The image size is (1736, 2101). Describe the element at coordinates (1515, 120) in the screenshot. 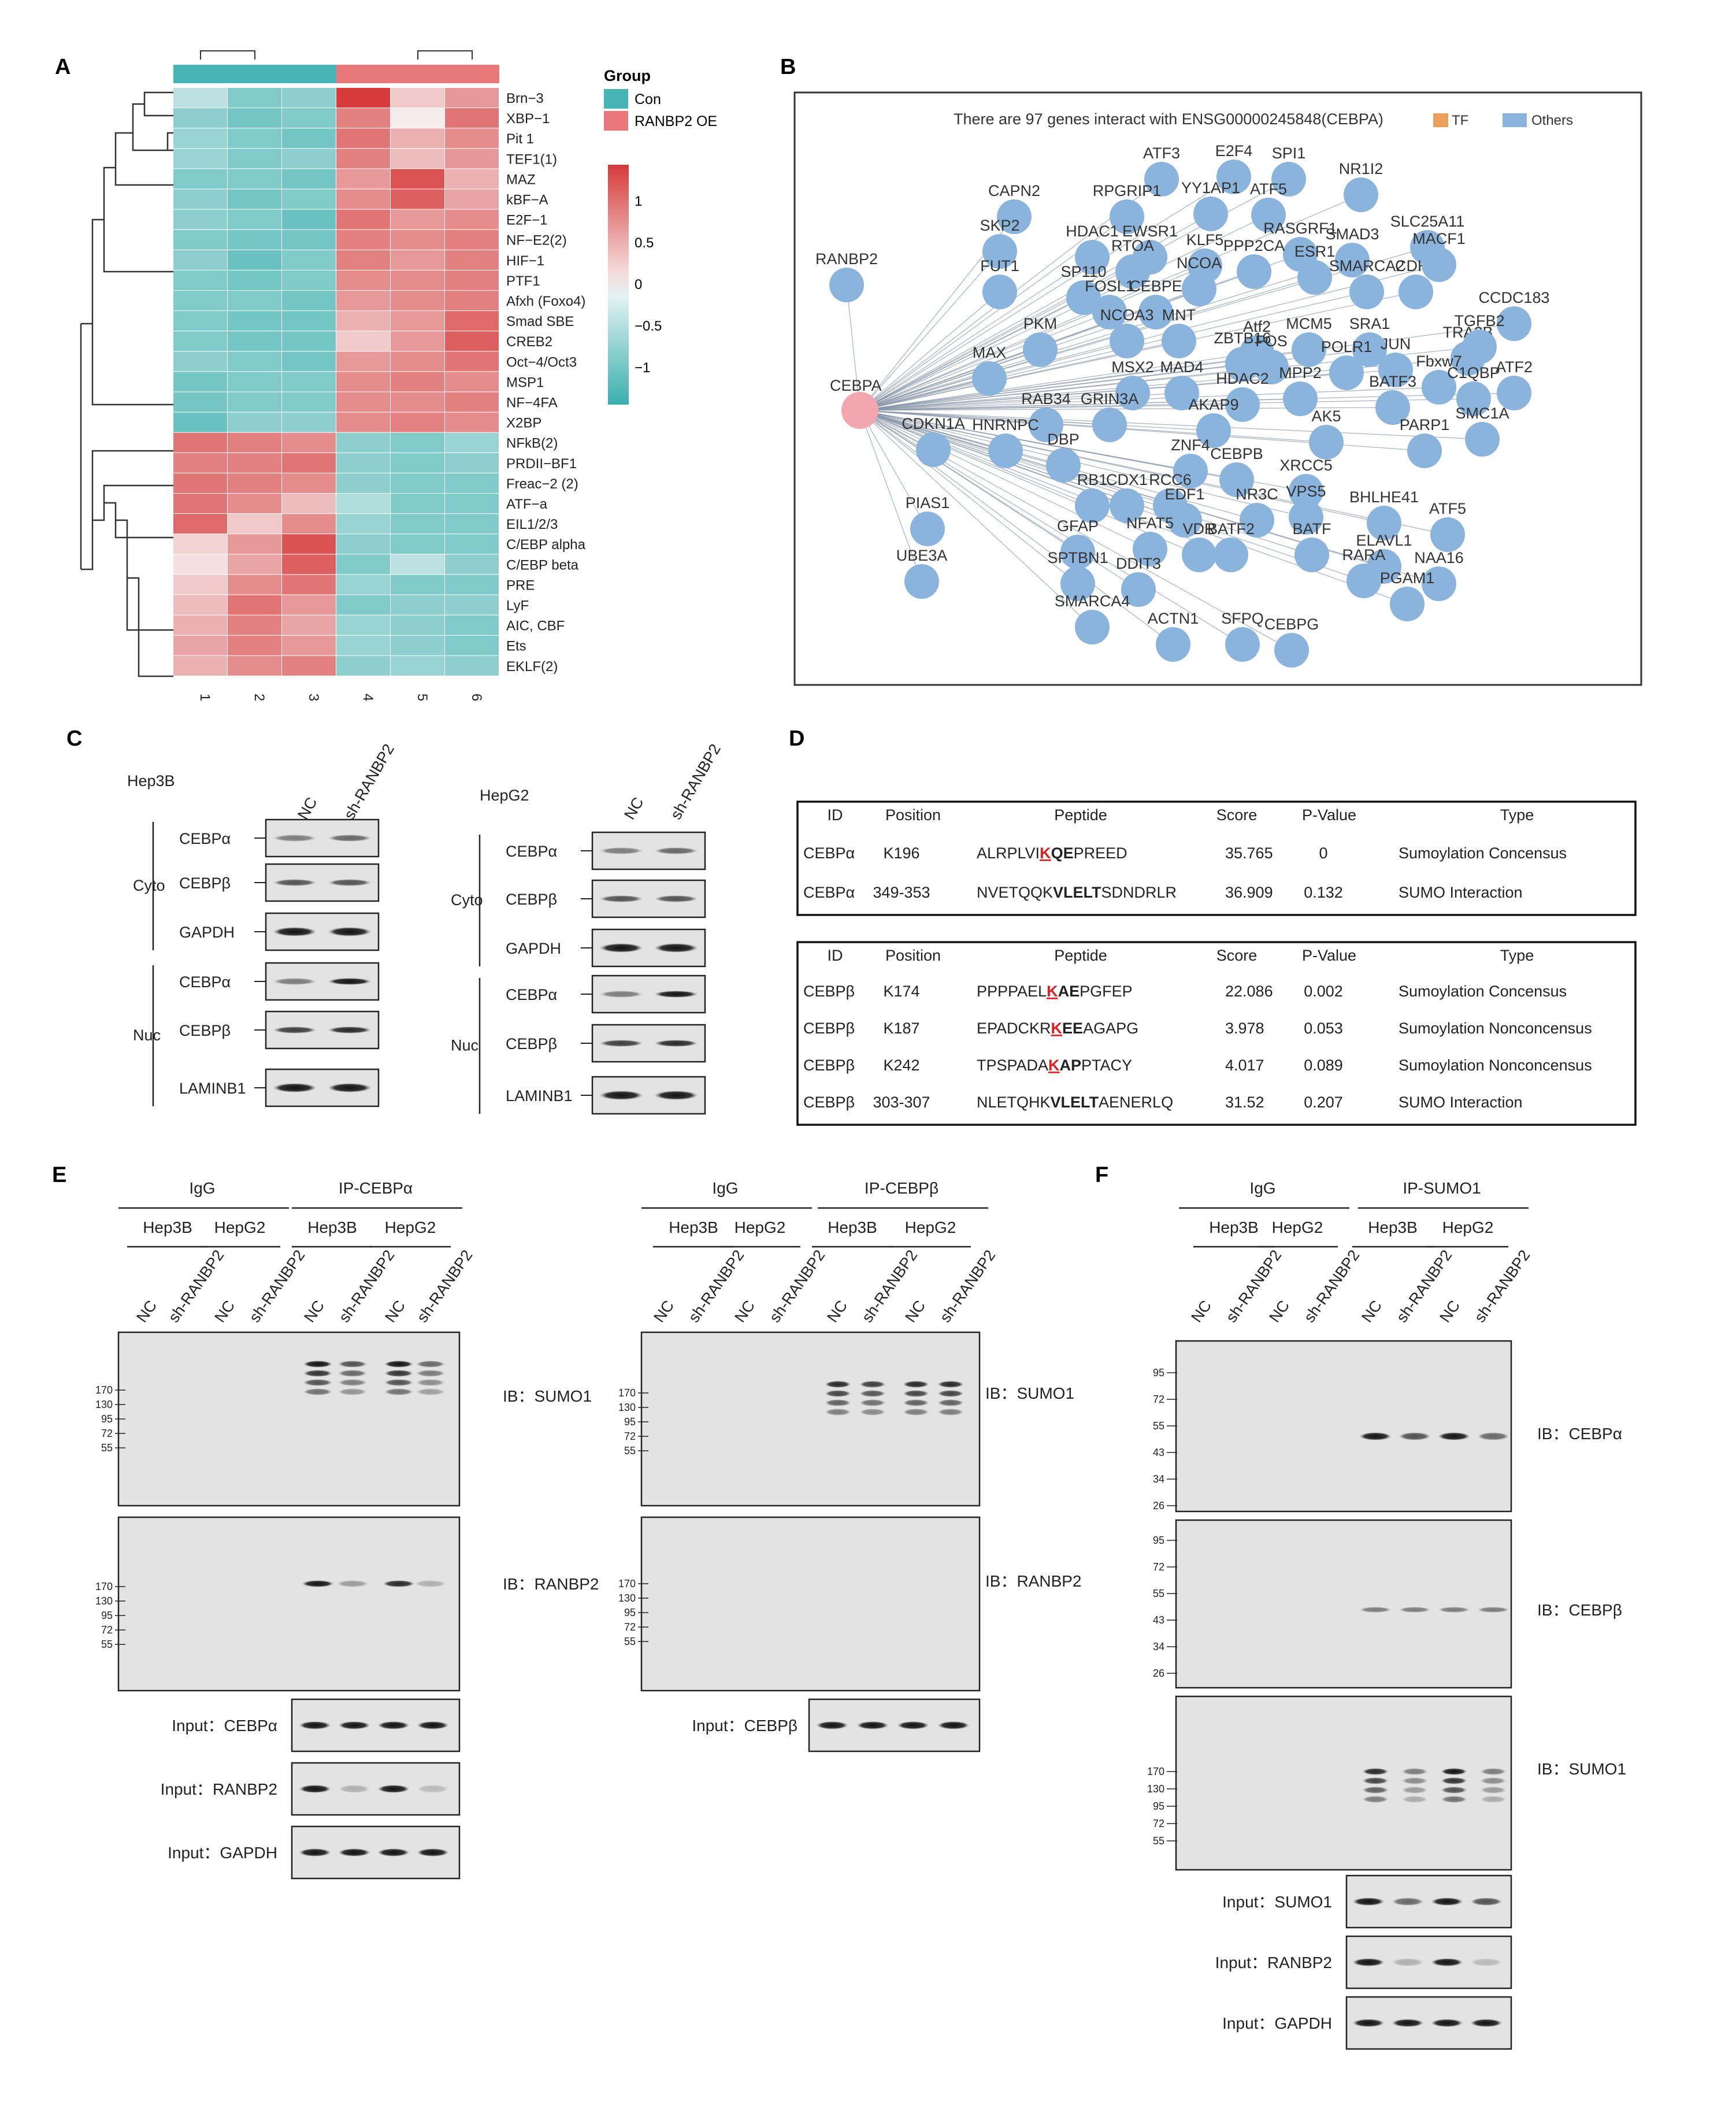

I see `network-legend-swatch-others` at that location.